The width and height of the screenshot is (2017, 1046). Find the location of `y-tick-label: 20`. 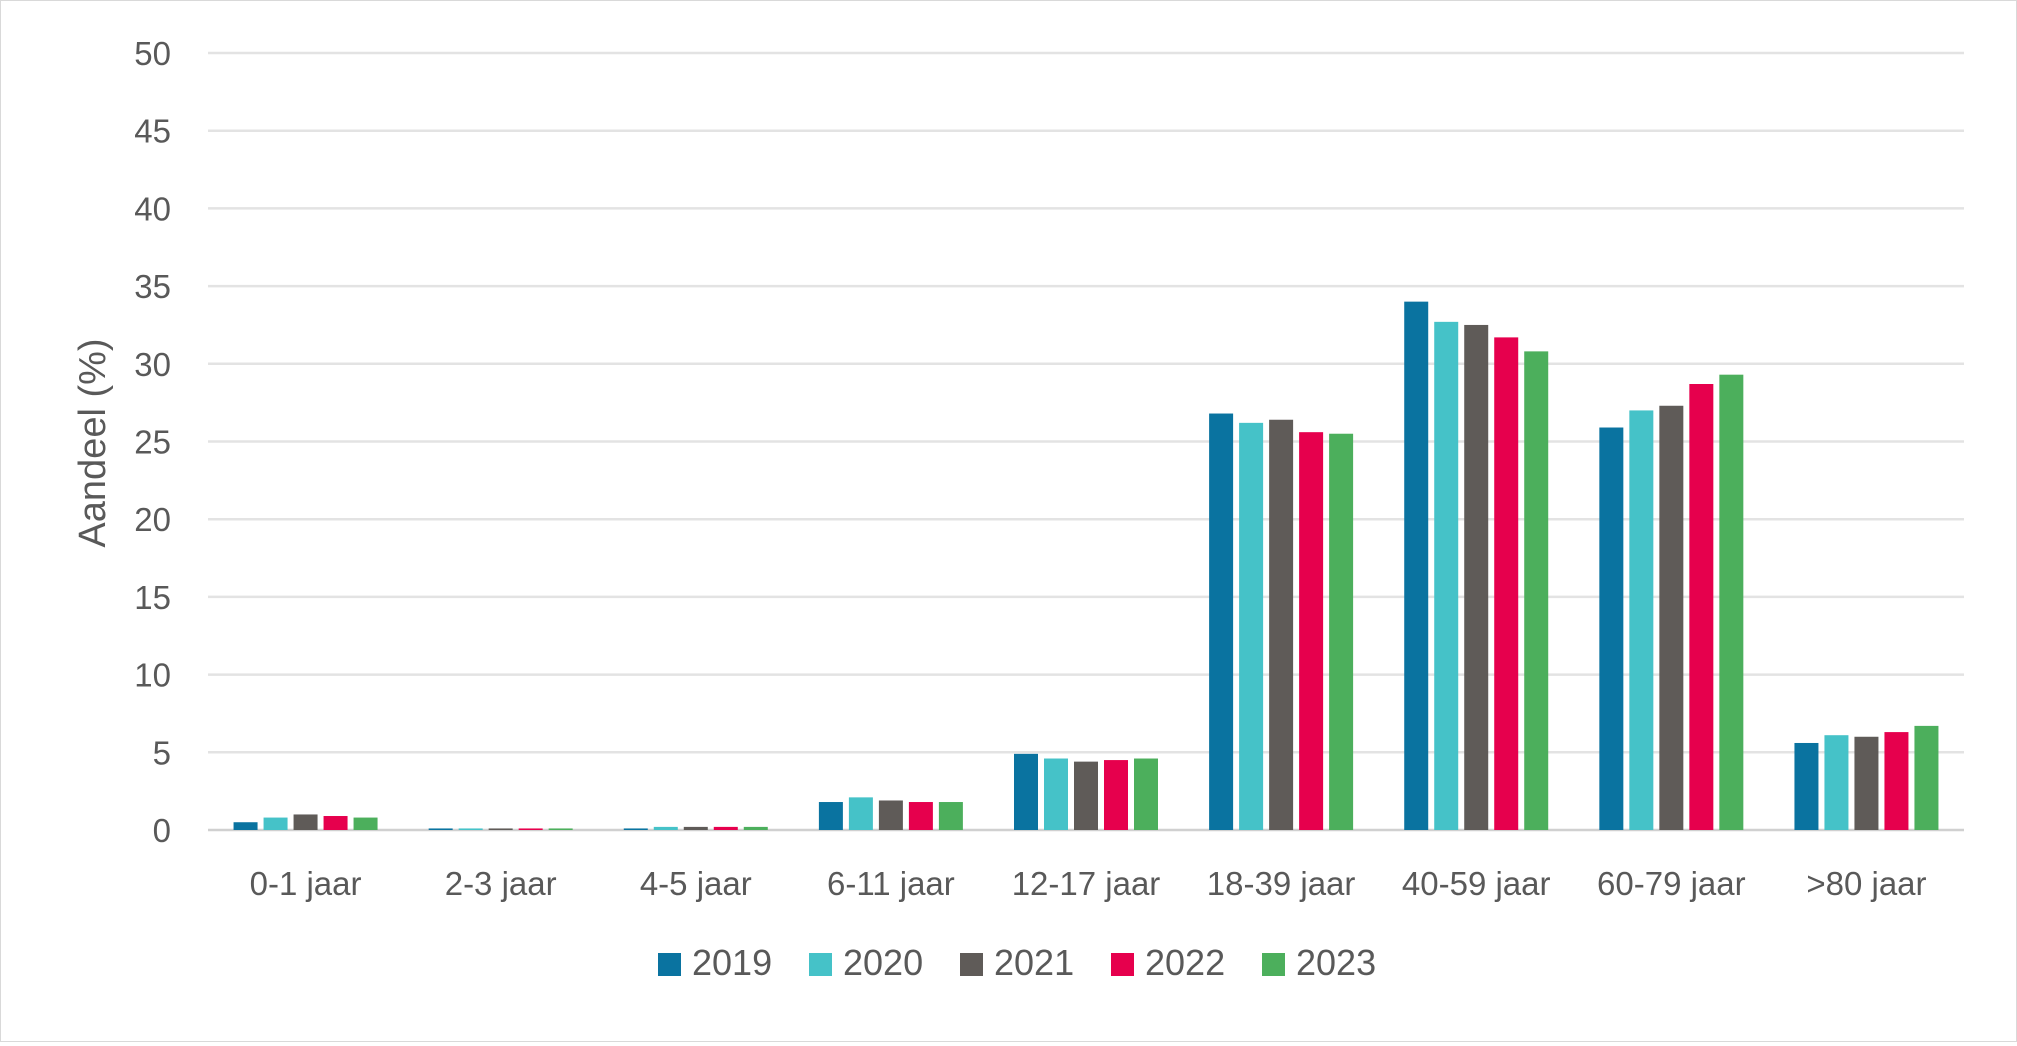

y-tick-label: 20 is located at coordinates (152, 519).